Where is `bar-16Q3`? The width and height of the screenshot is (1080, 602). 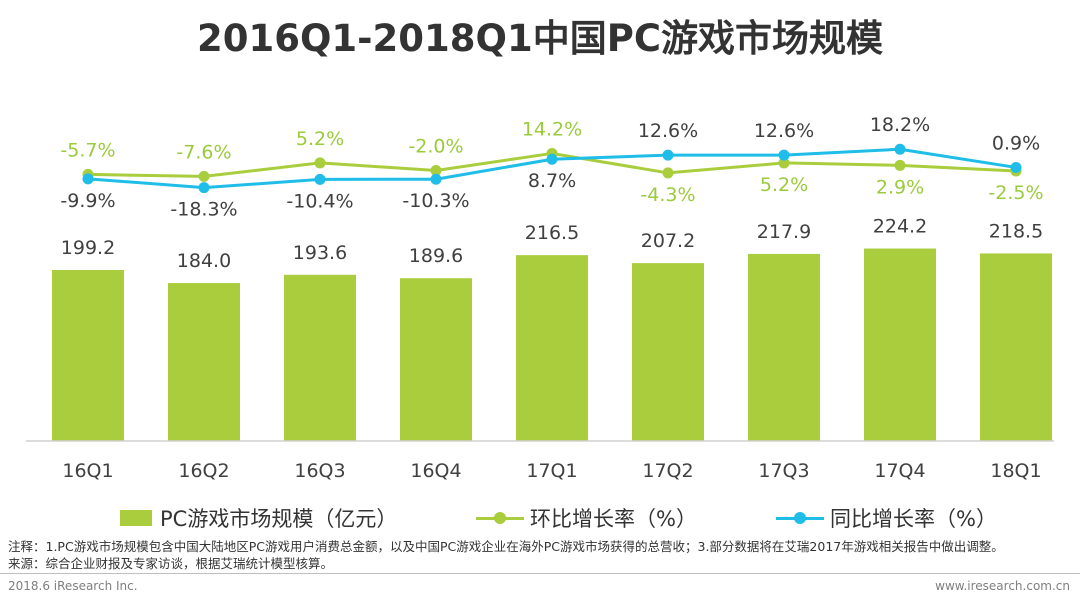
bar-16Q3 is located at coordinates (320, 357).